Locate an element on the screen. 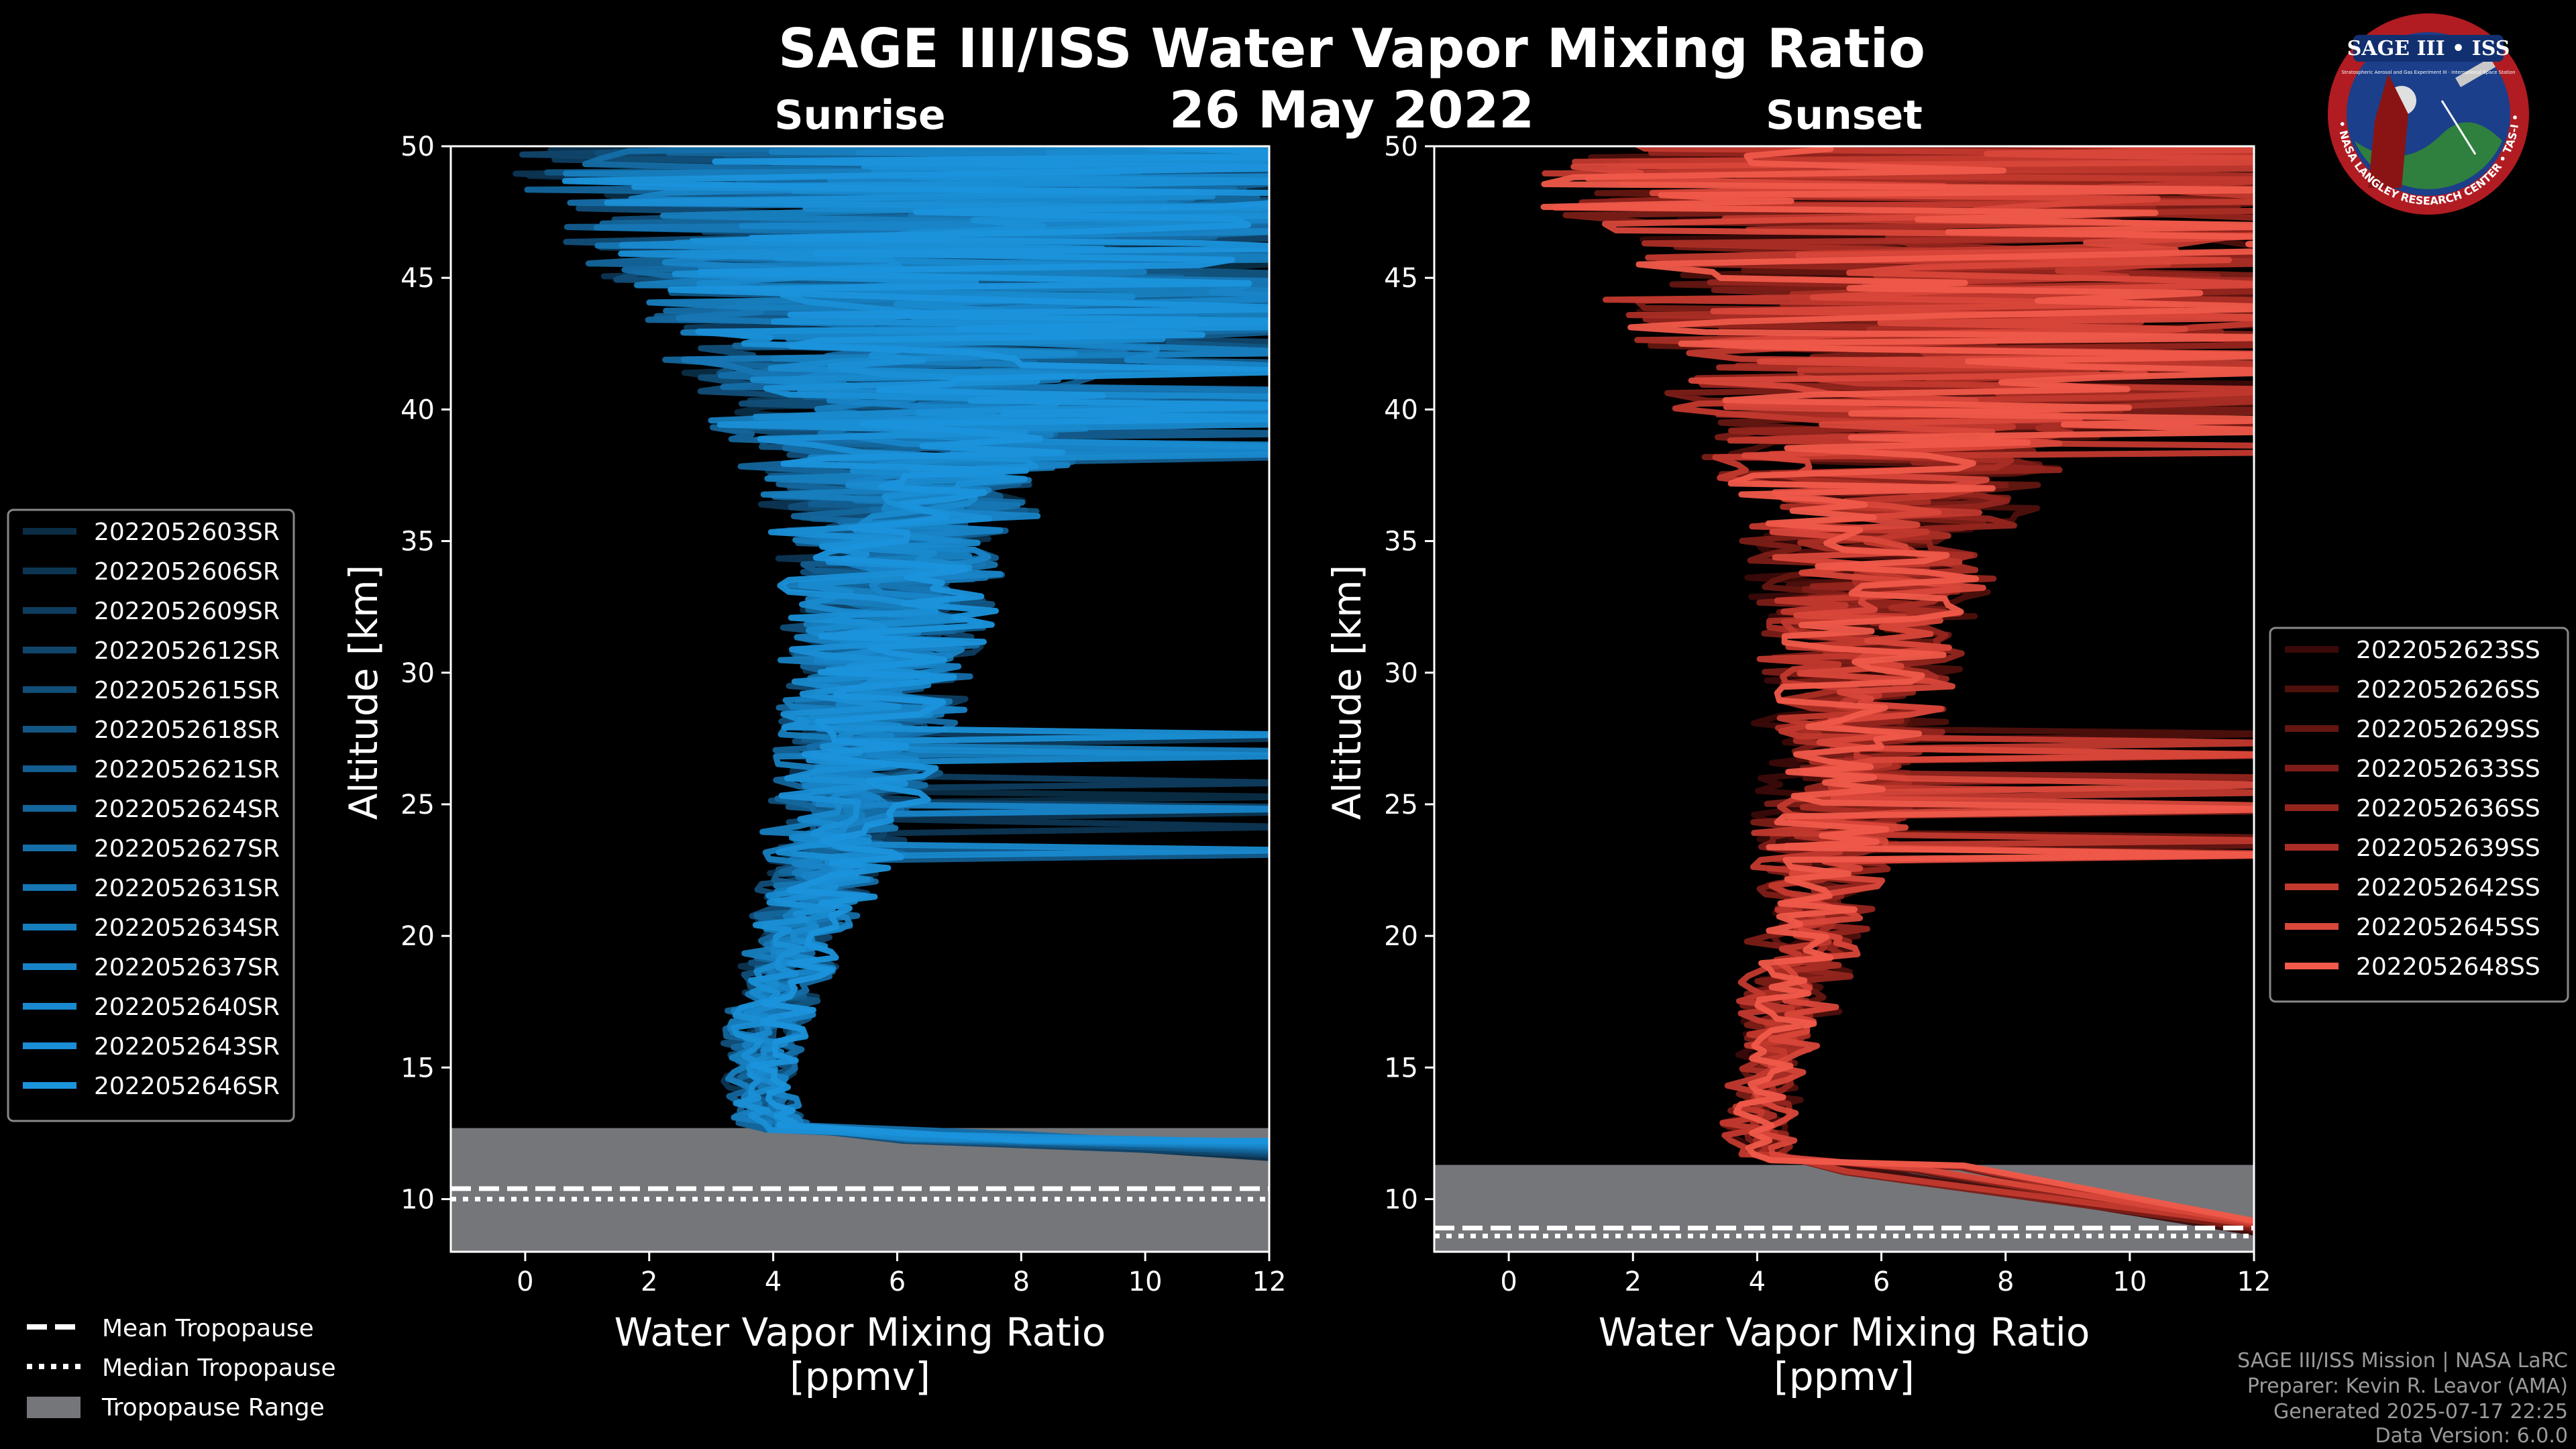  tropopause-range-swatch is located at coordinates (53, 1407).